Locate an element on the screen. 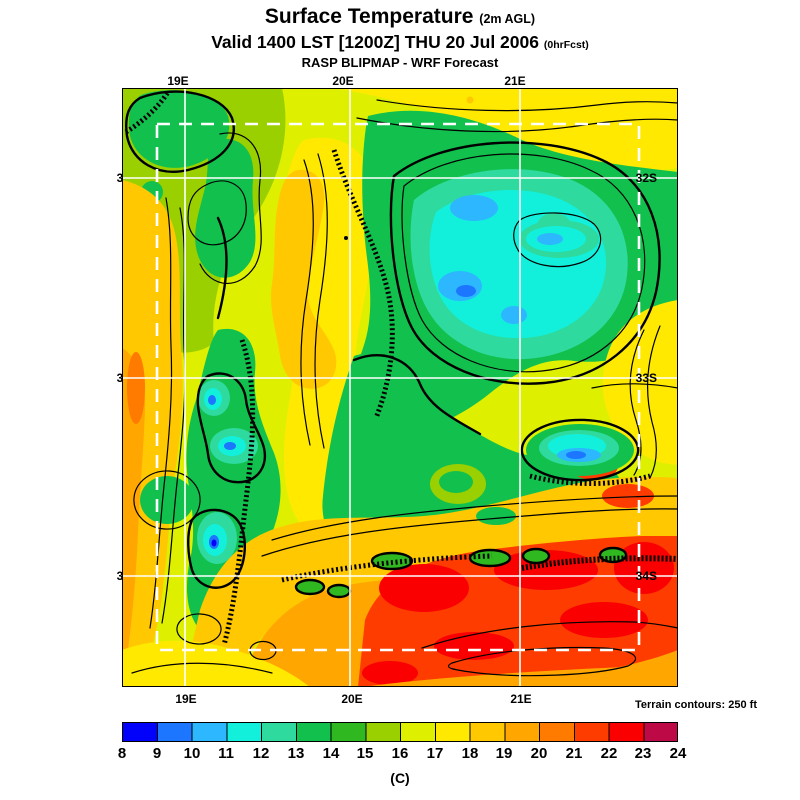 The height and width of the screenshot is (800, 800). colorbar-tick-14: 14 is located at coordinates (331, 753).